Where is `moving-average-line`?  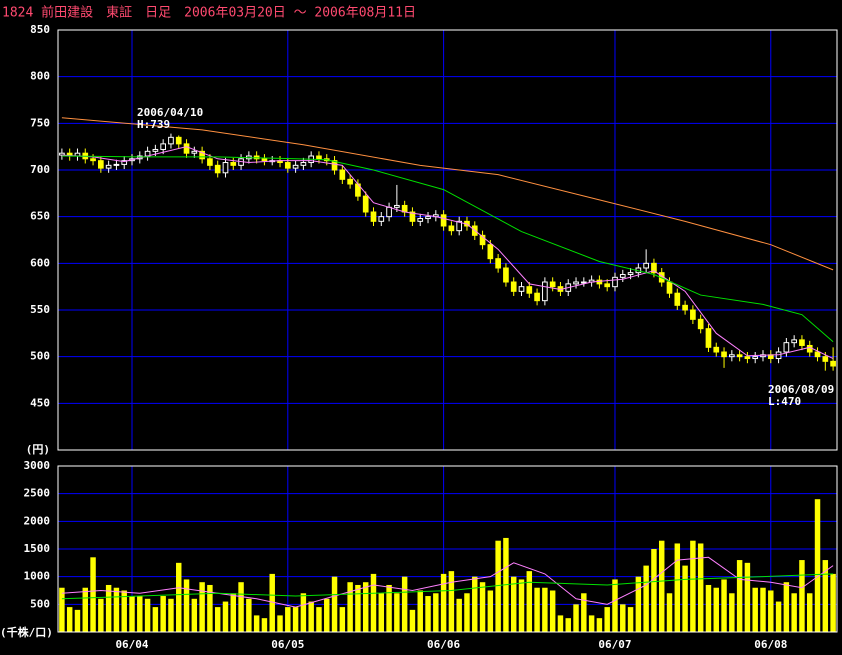
moving-average-line is located at coordinates (447, 582).